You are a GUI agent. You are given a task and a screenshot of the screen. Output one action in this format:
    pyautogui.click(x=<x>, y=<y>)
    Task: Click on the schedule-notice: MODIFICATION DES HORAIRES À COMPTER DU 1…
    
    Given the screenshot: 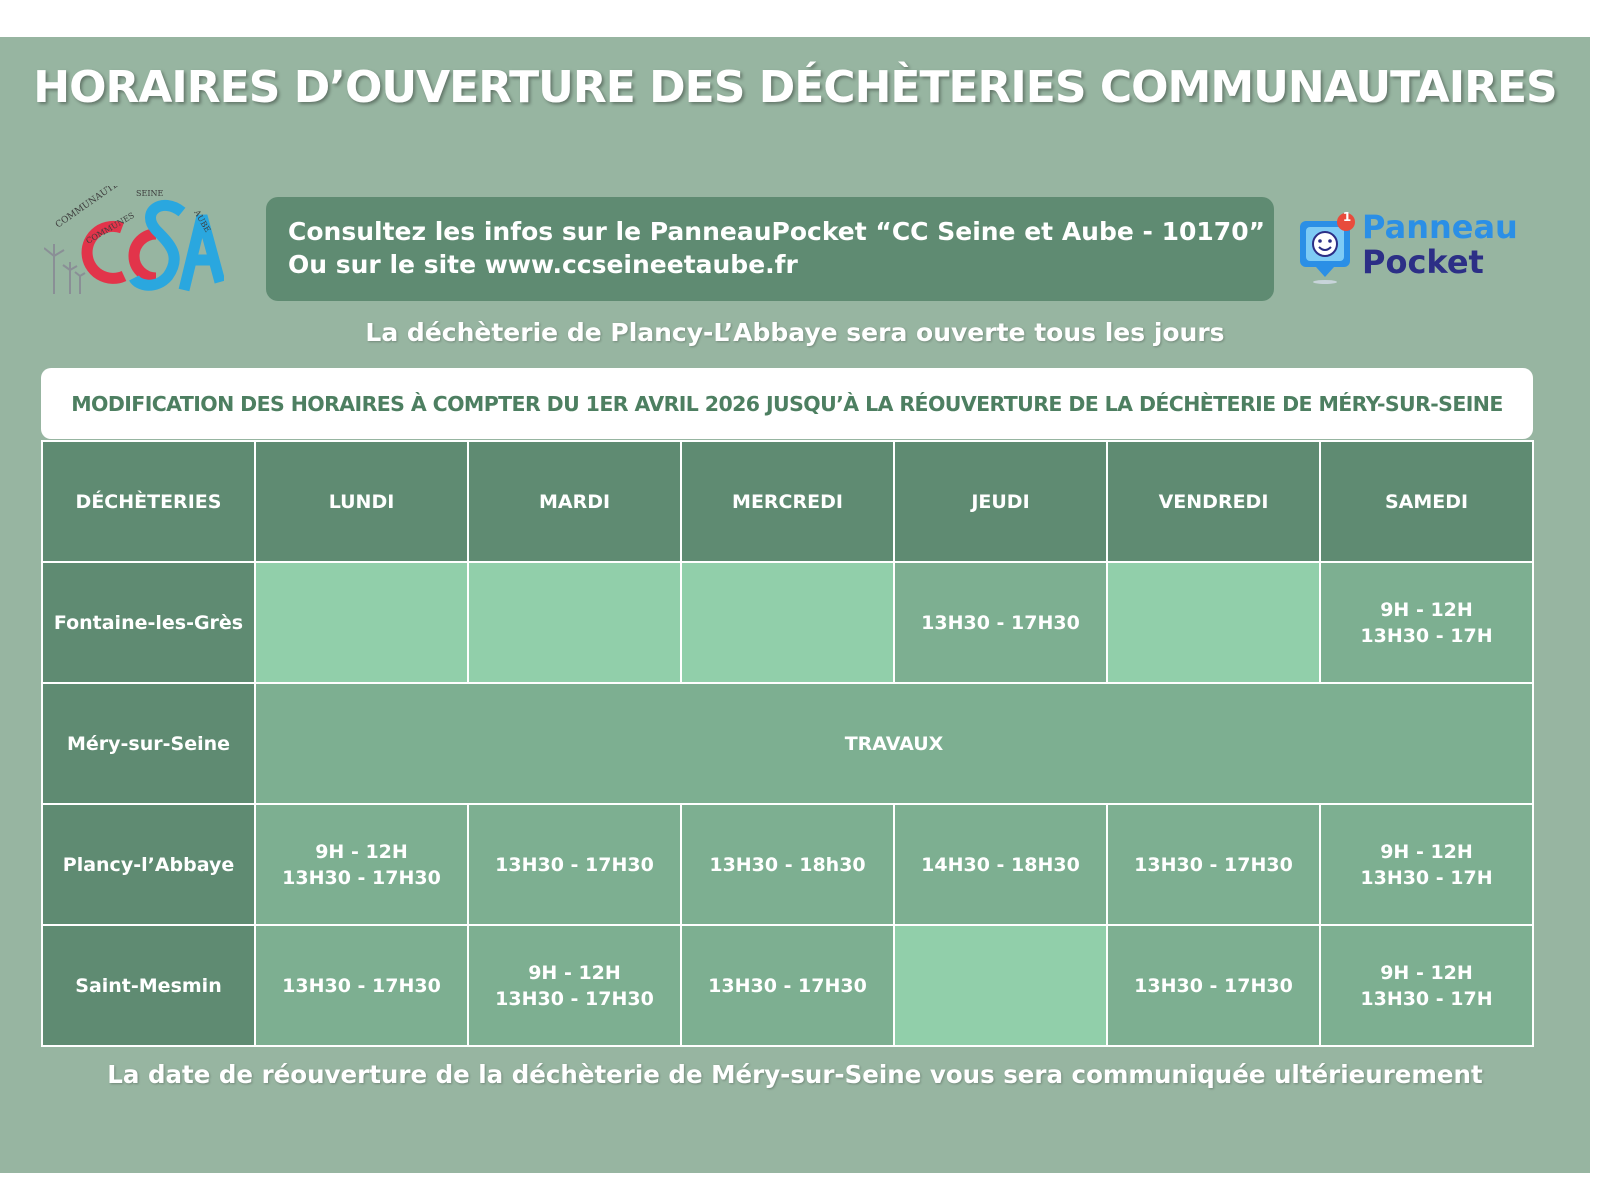 What is the action you would take?
    pyautogui.click(x=787, y=403)
    